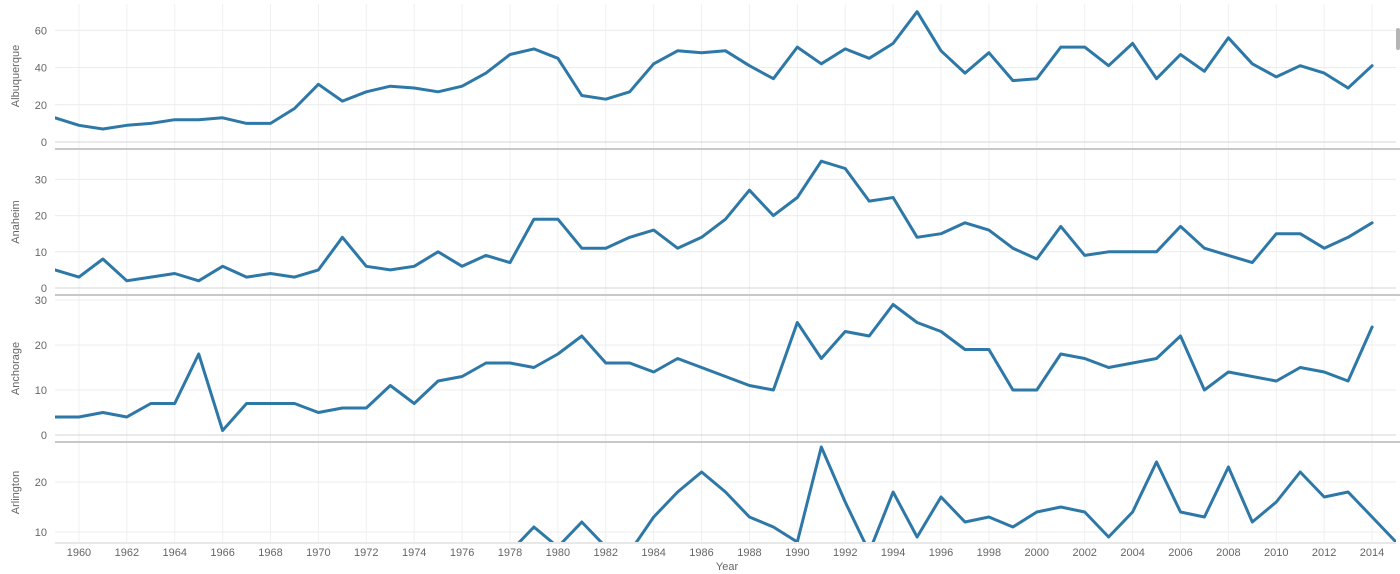 Image resolution: width=1400 pixels, height=574 pixels. I want to click on x-tick-label: 2000, so click(1037, 553).